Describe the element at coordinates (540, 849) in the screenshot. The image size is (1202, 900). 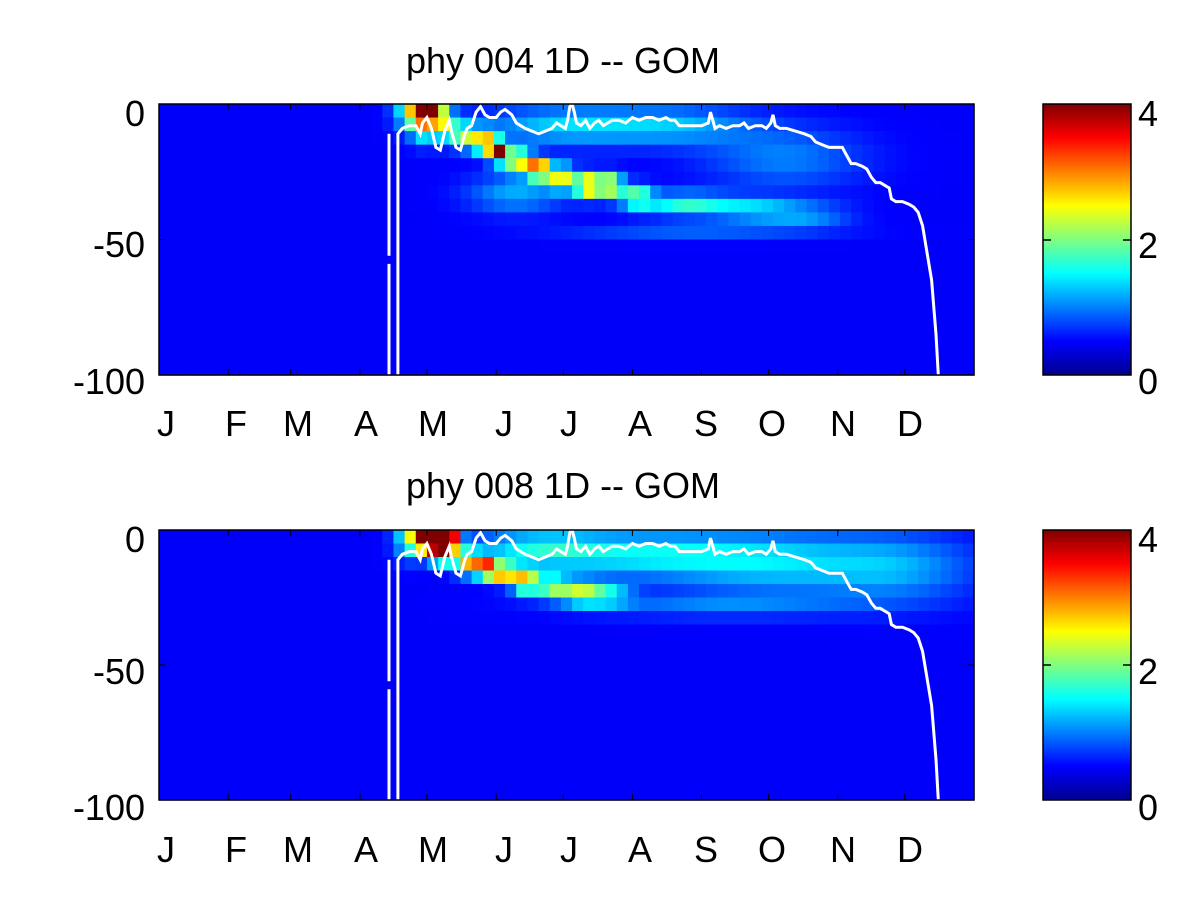
I see `panel-2-xticklabels: J F M A M J J A S O N D` at that location.